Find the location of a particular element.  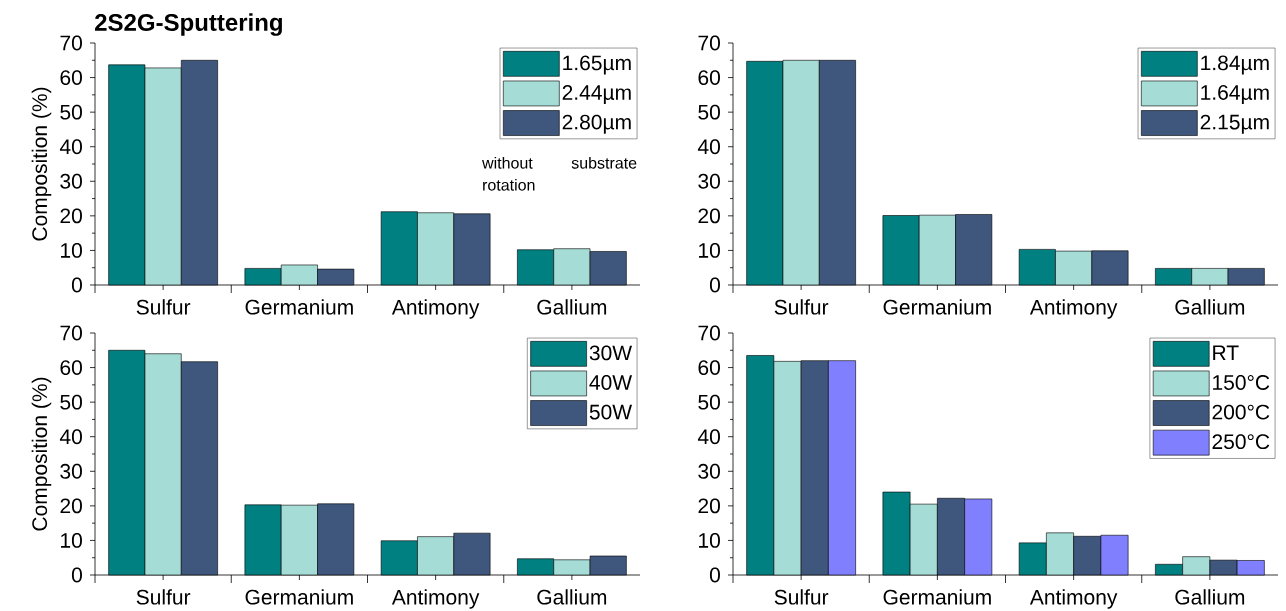

legend-label: 40W is located at coordinates (611, 382).